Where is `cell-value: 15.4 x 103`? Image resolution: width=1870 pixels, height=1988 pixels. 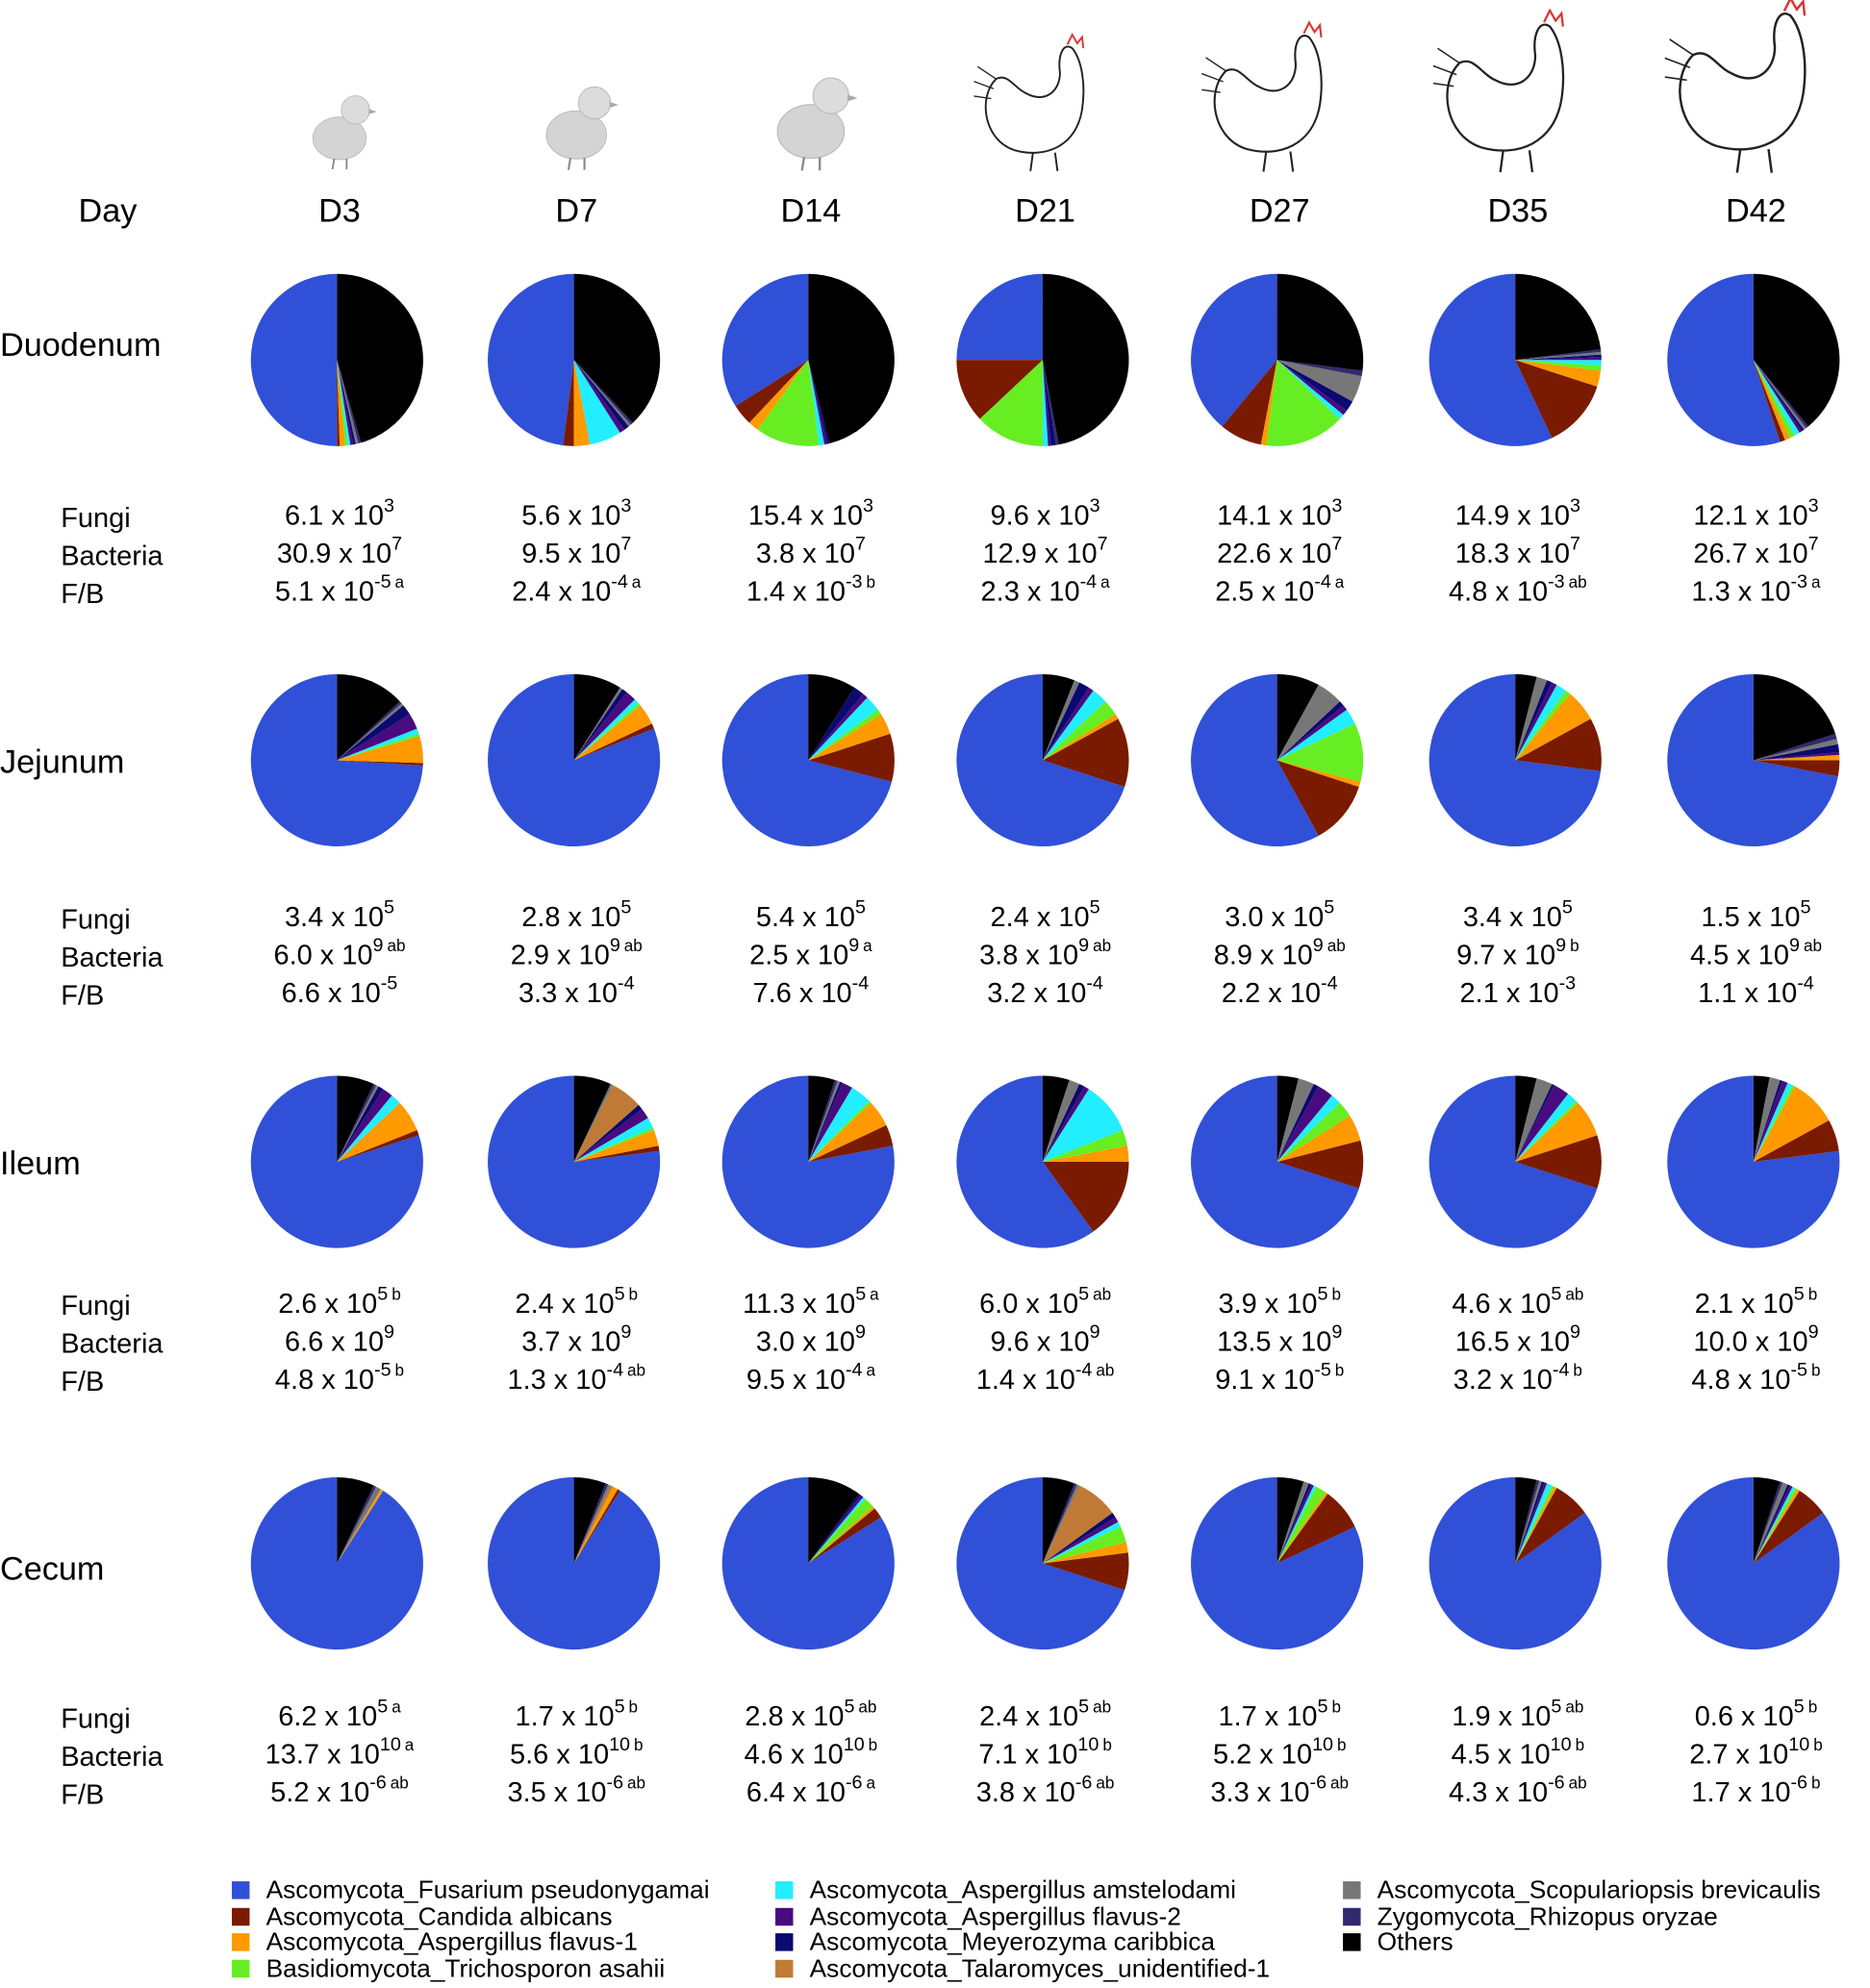
cell-value: 15.4 x 103 is located at coordinates (810, 513).